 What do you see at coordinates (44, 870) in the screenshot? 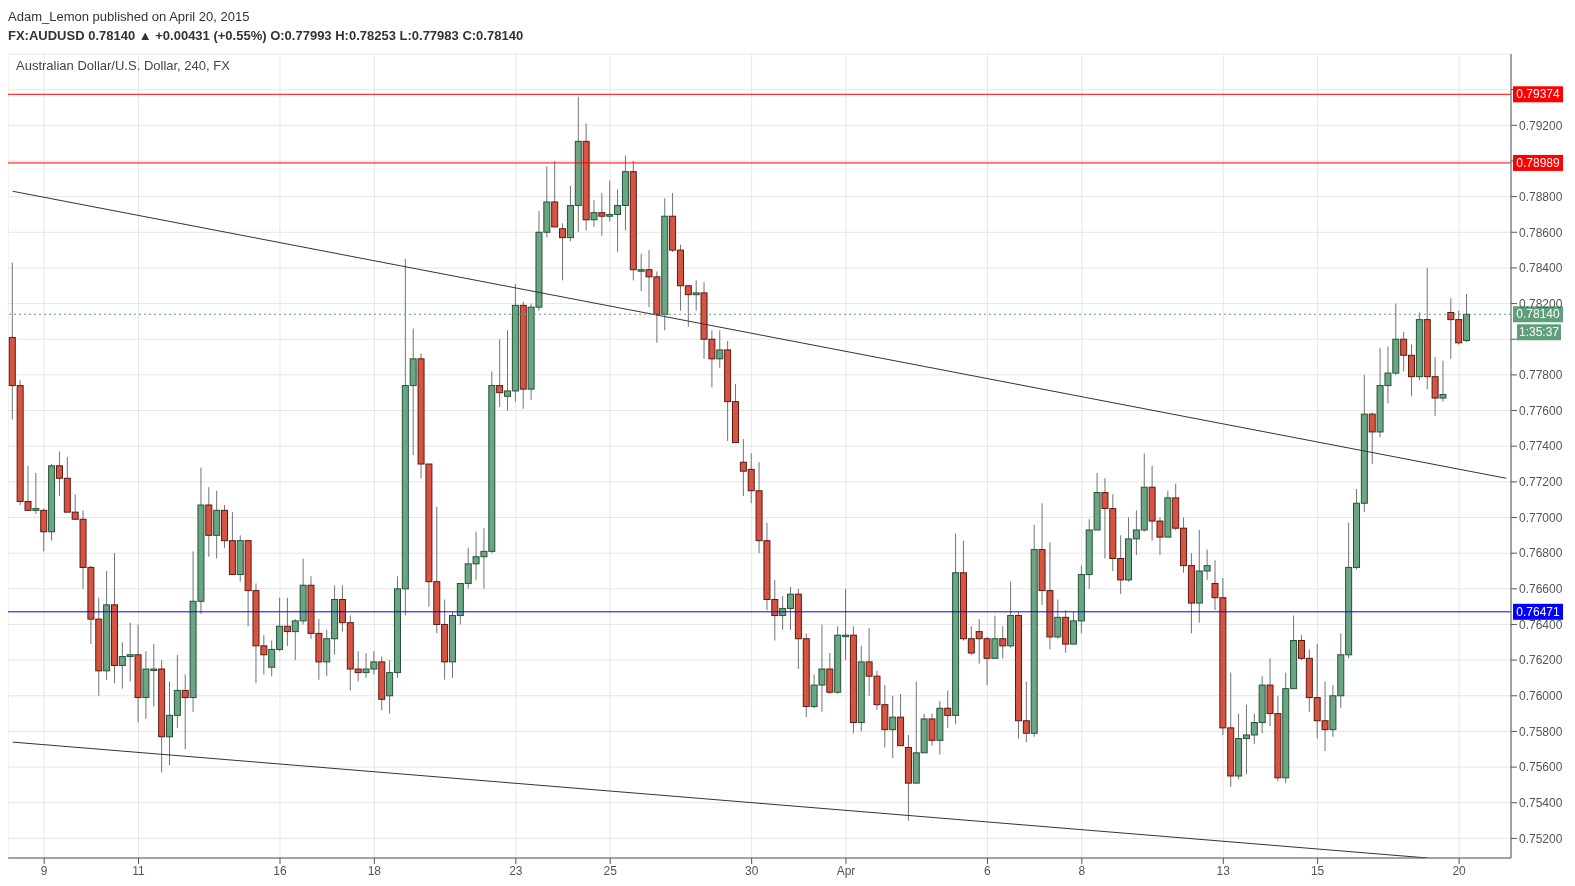
I see `x-tick-label: 9` at bounding box center [44, 870].